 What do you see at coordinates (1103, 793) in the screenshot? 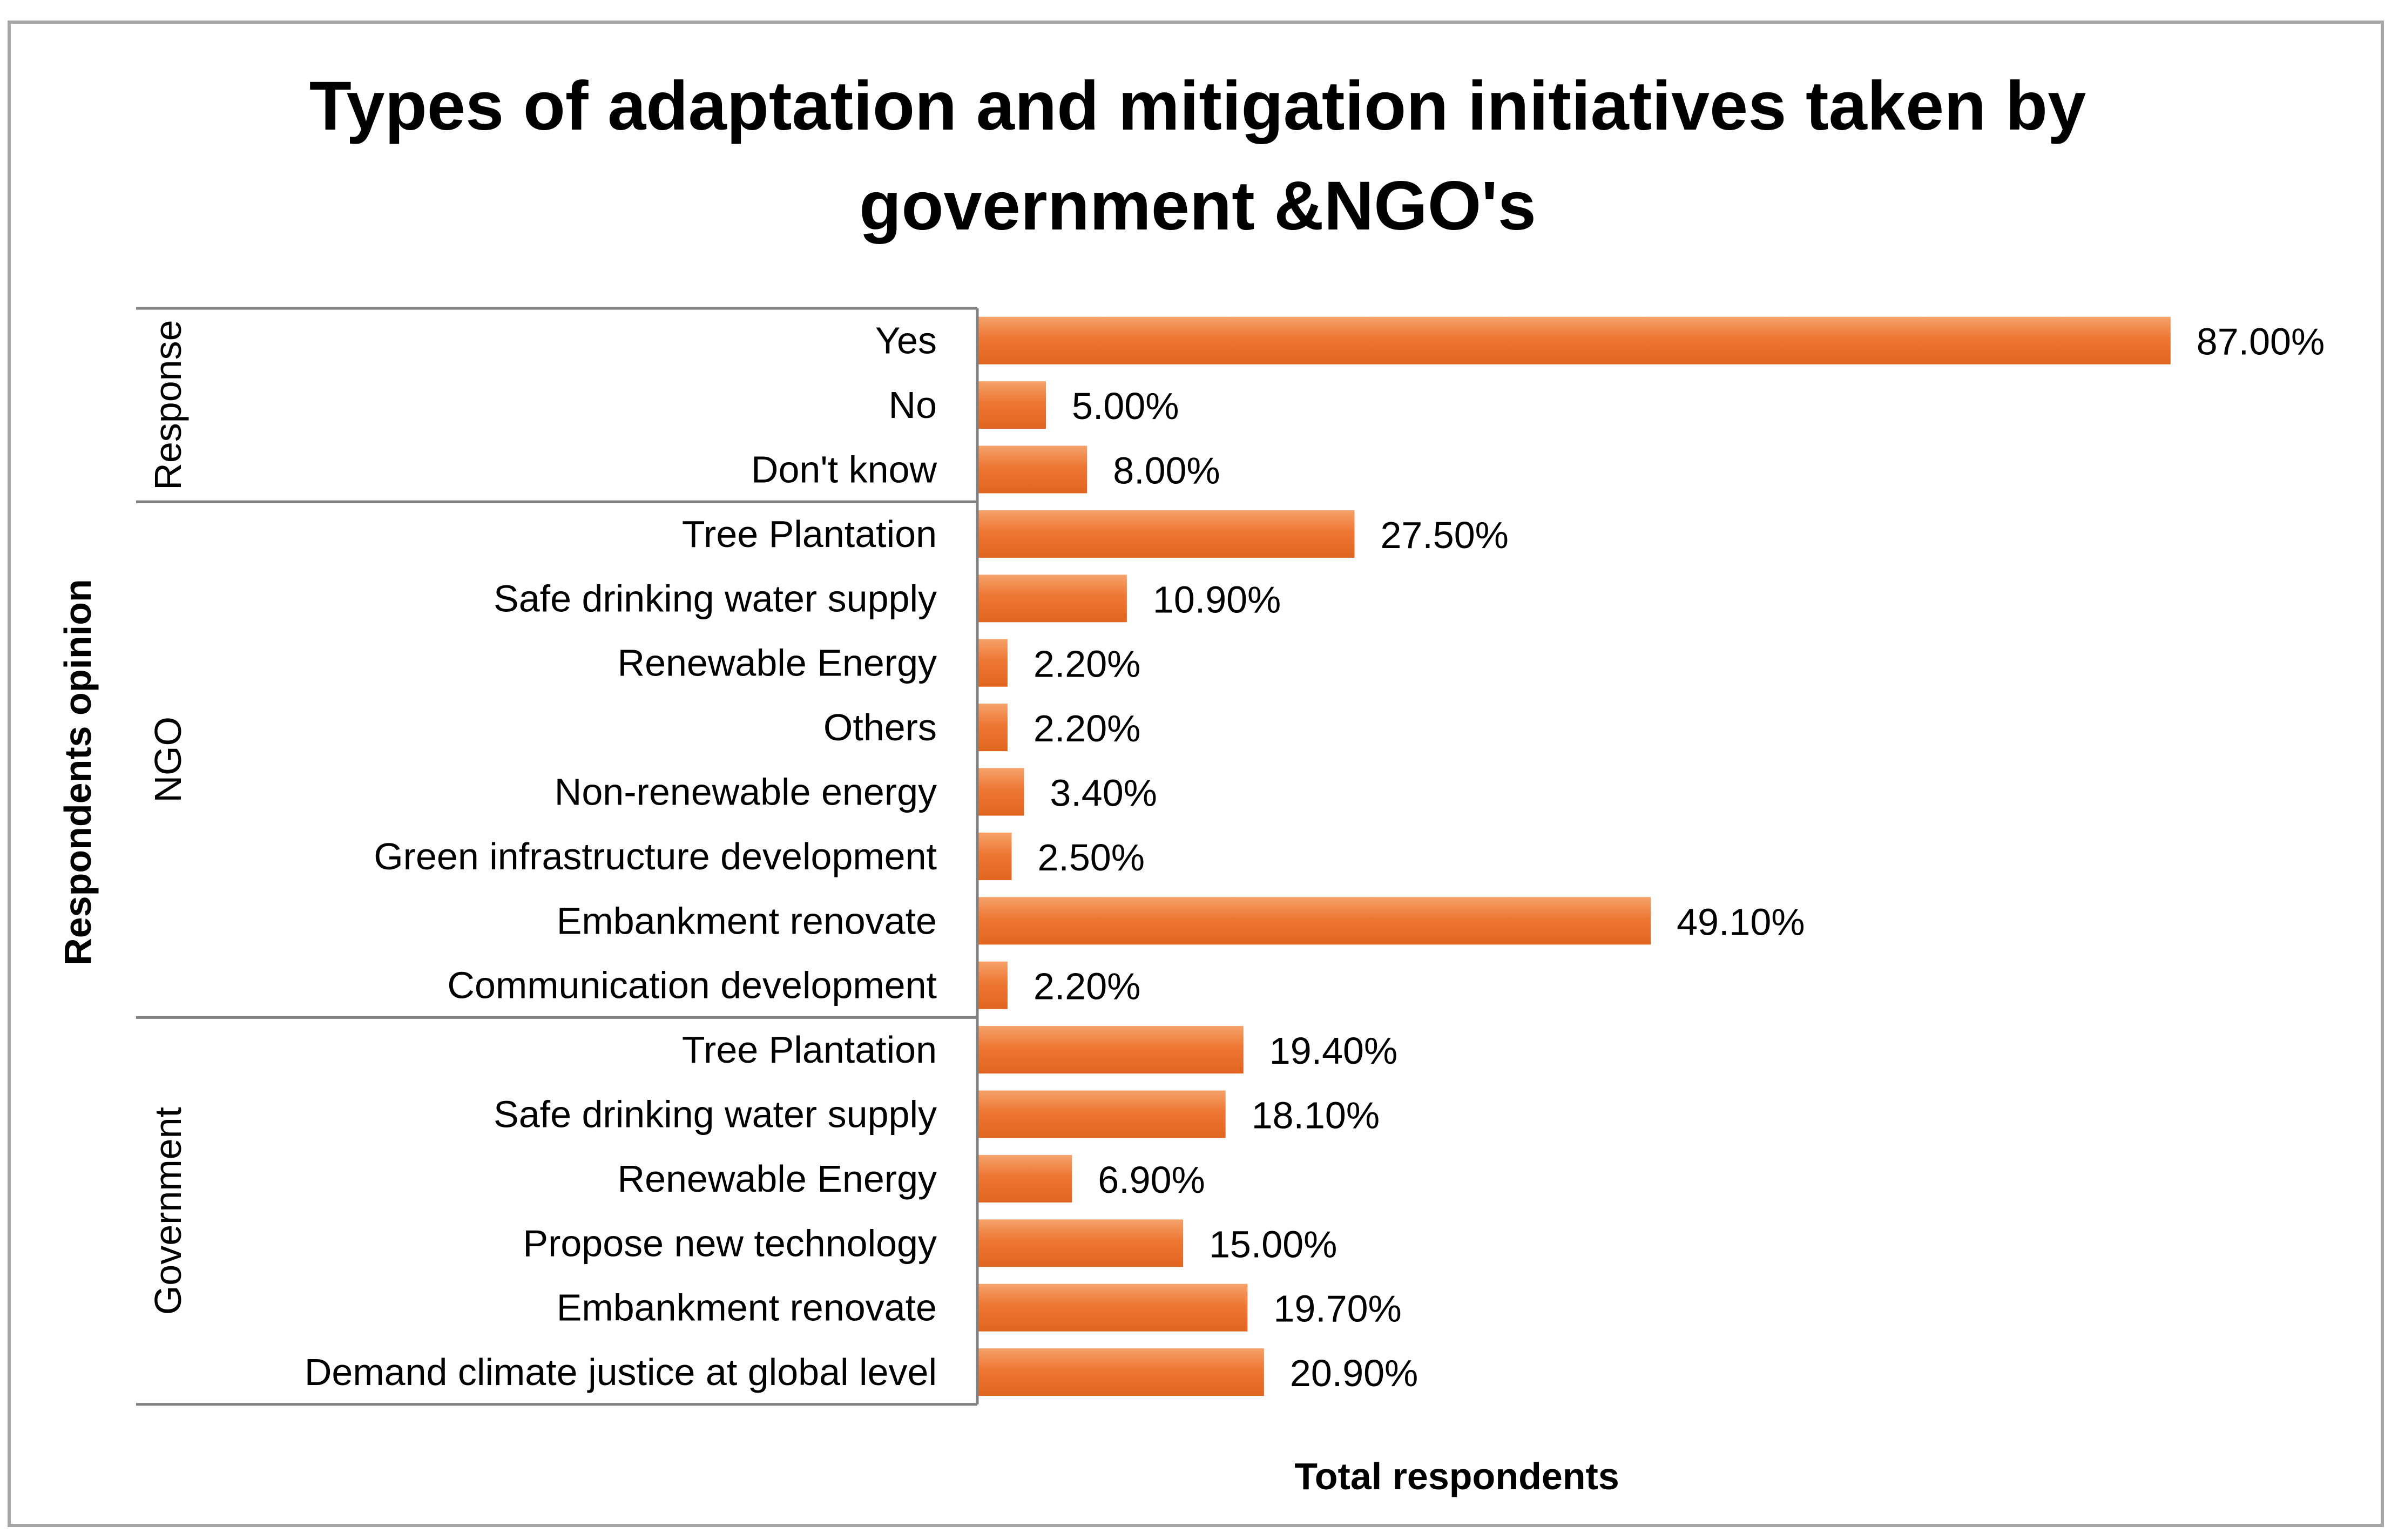
I see `data-label: 3.40%` at bounding box center [1103, 793].